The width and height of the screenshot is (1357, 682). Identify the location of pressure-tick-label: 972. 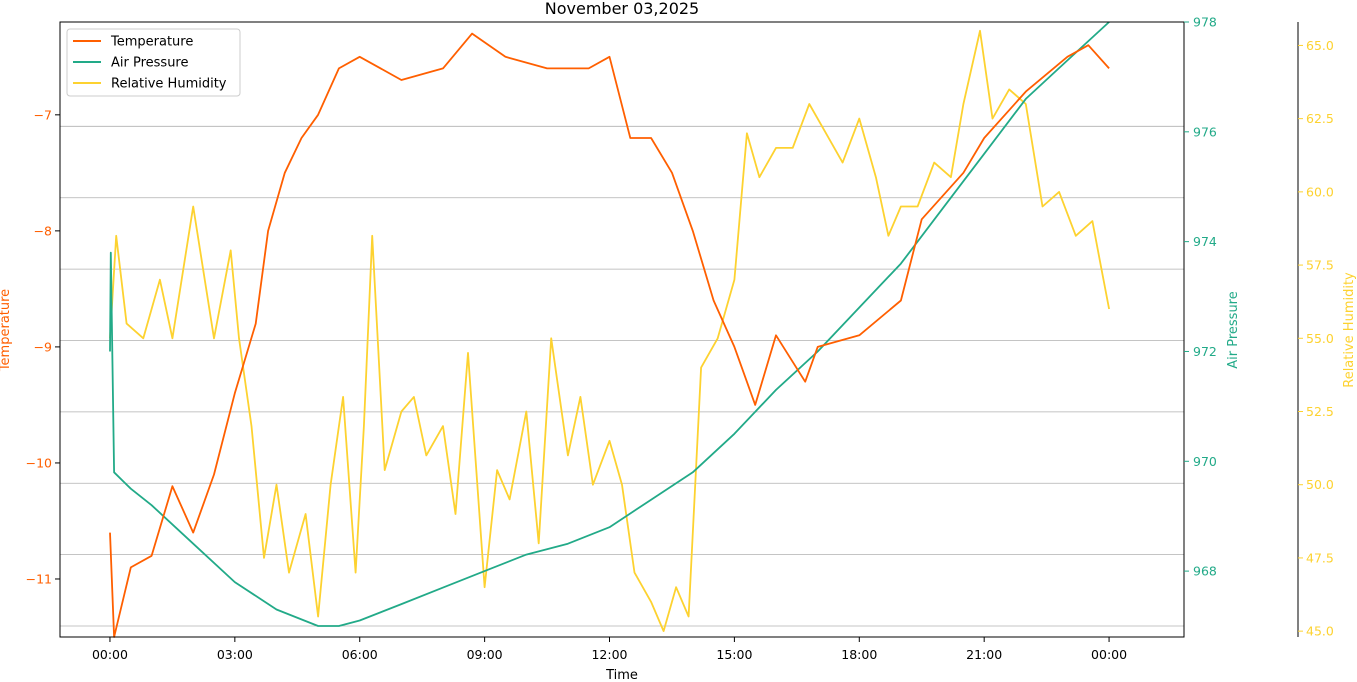
(1205, 351).